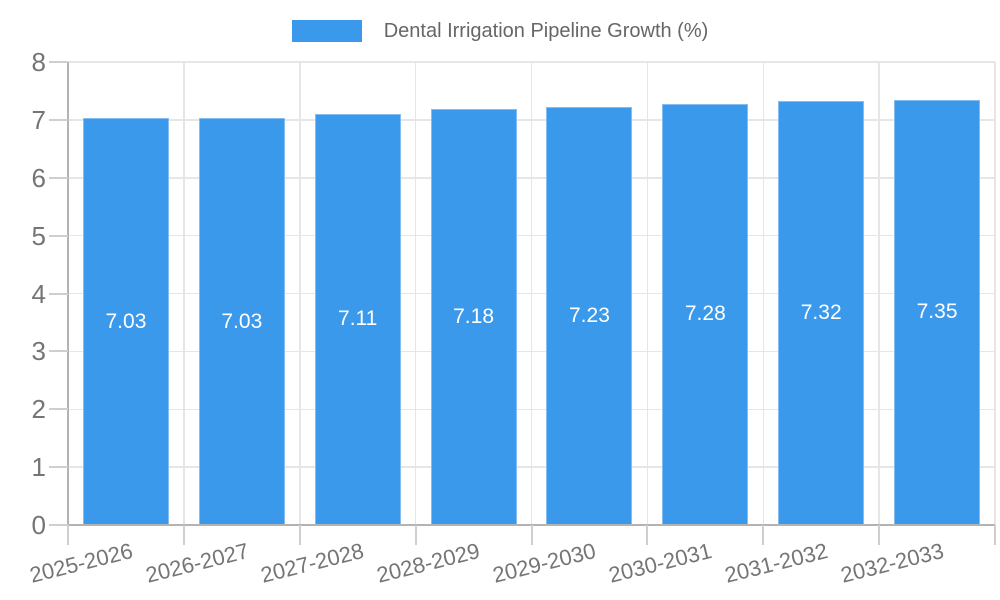 This screenshot has height=600, width=1000. What do you see at coordinates (892, 563) in the screenshot?
I see `x-tick-label: 2032-2033` at bounding box center [892, 563].